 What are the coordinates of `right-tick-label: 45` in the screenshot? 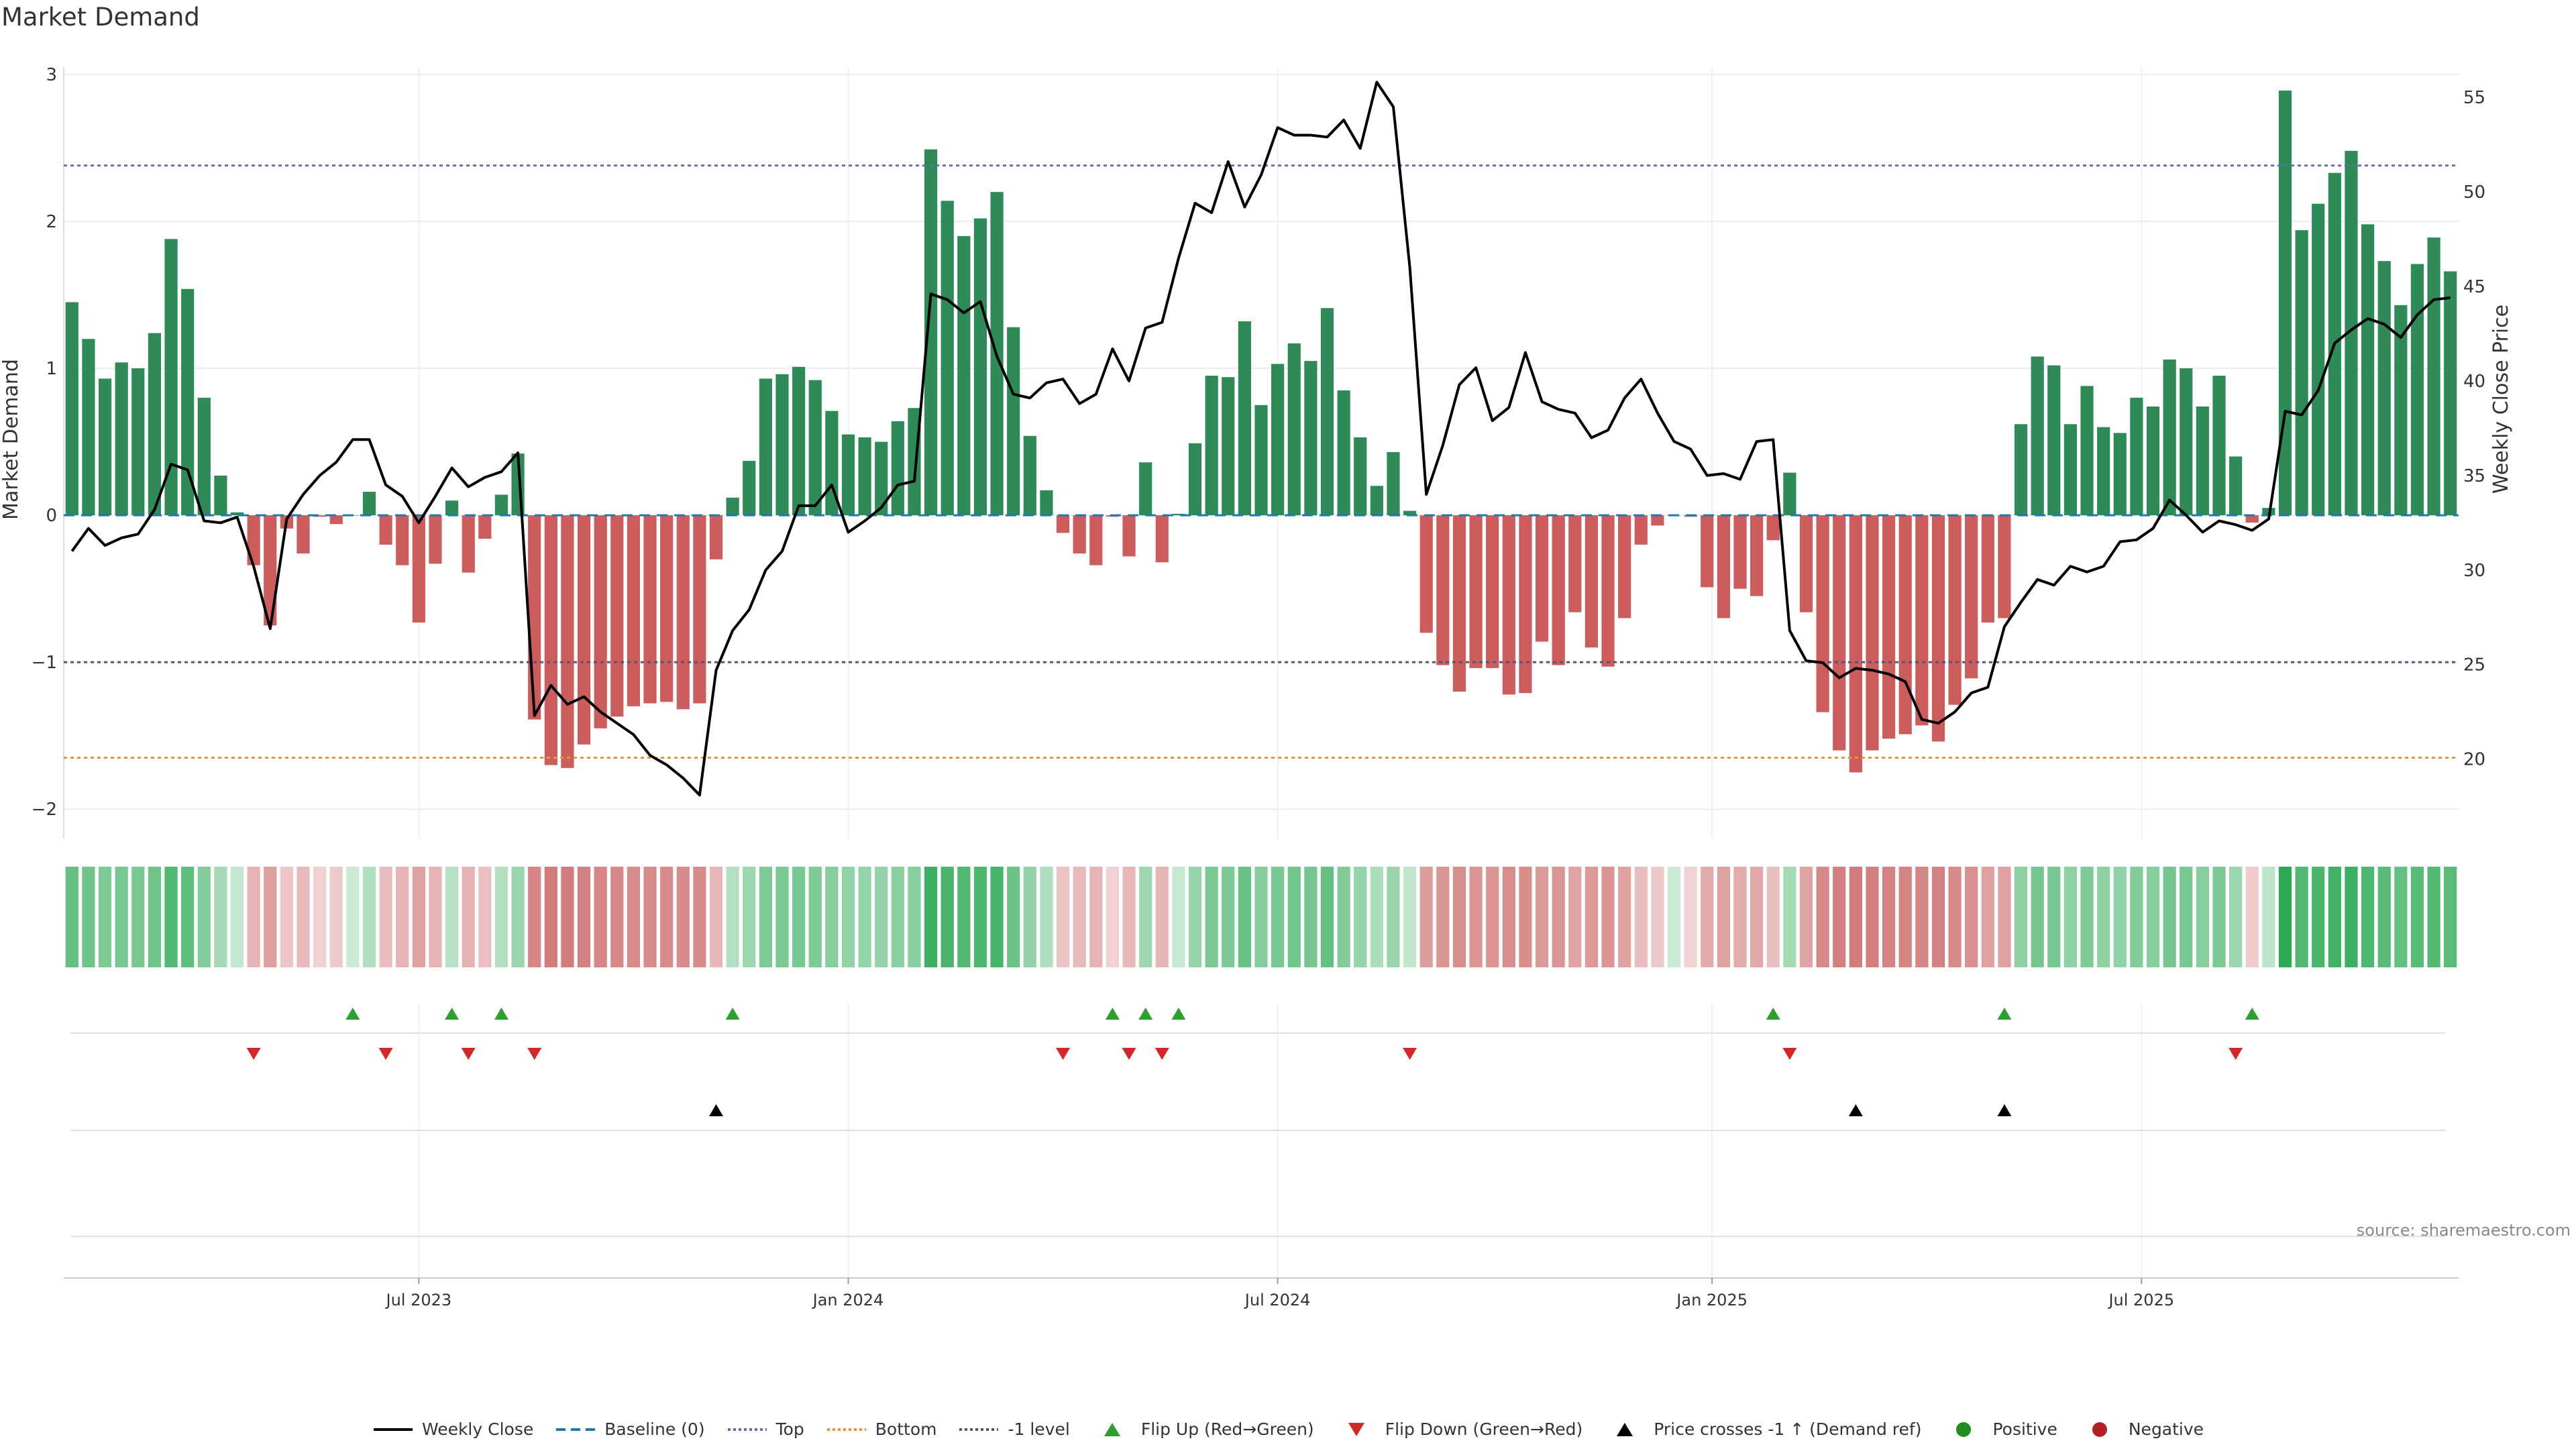 It's located at (2474, 287).